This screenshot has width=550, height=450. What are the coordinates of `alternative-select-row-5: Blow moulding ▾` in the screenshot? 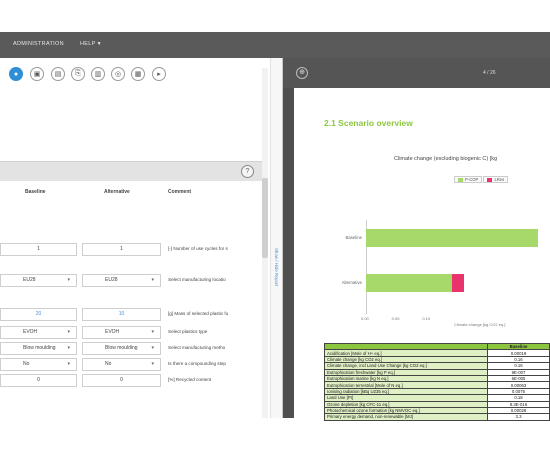 It's located at (121, 348).